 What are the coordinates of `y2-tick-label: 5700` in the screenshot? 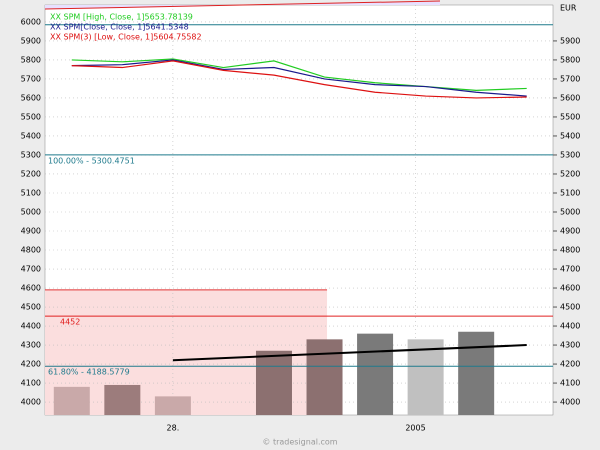 It's located at (570, 78).